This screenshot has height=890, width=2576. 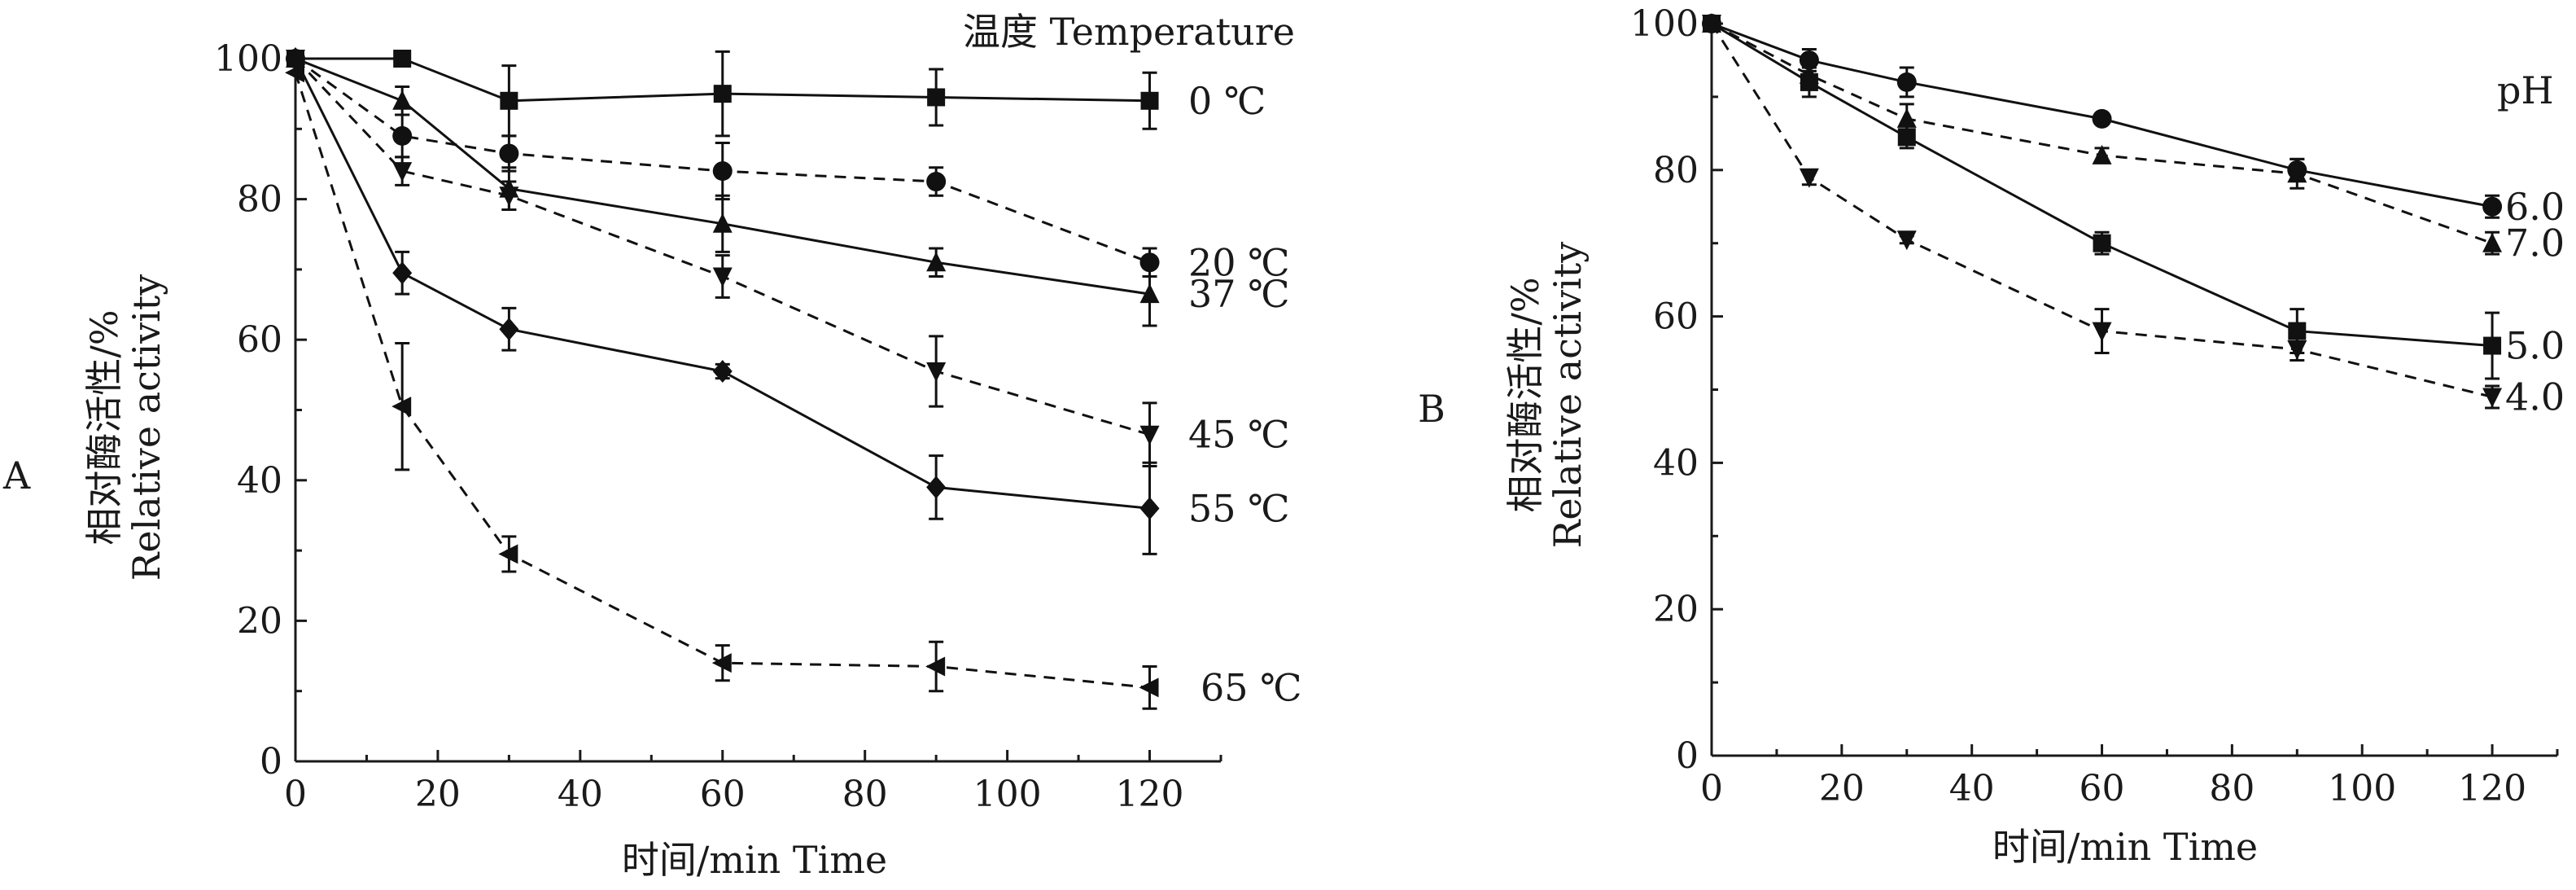 What do you see at coordinates (259, 481) in the screenshot?
I see `panel-a-y-tick-label: 40` at bounding box center [259, 481].